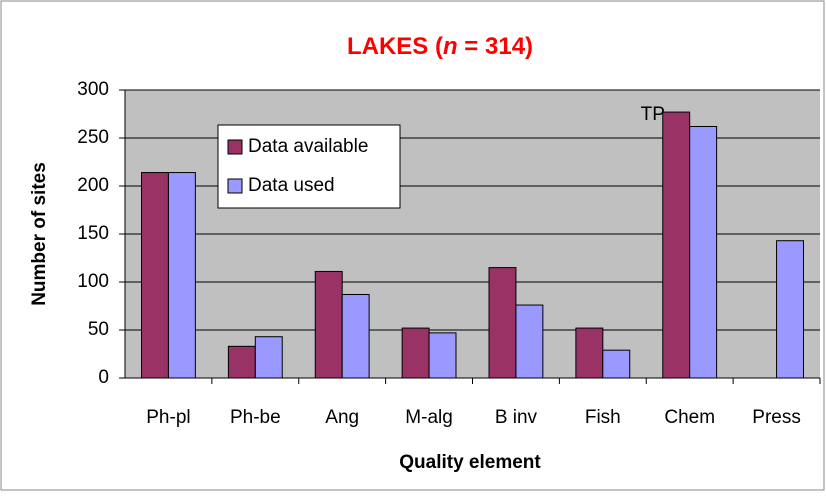  Describe the element at coordinates (776, 417) in the screenshot. I see `x-tick-label: Press` at that location.